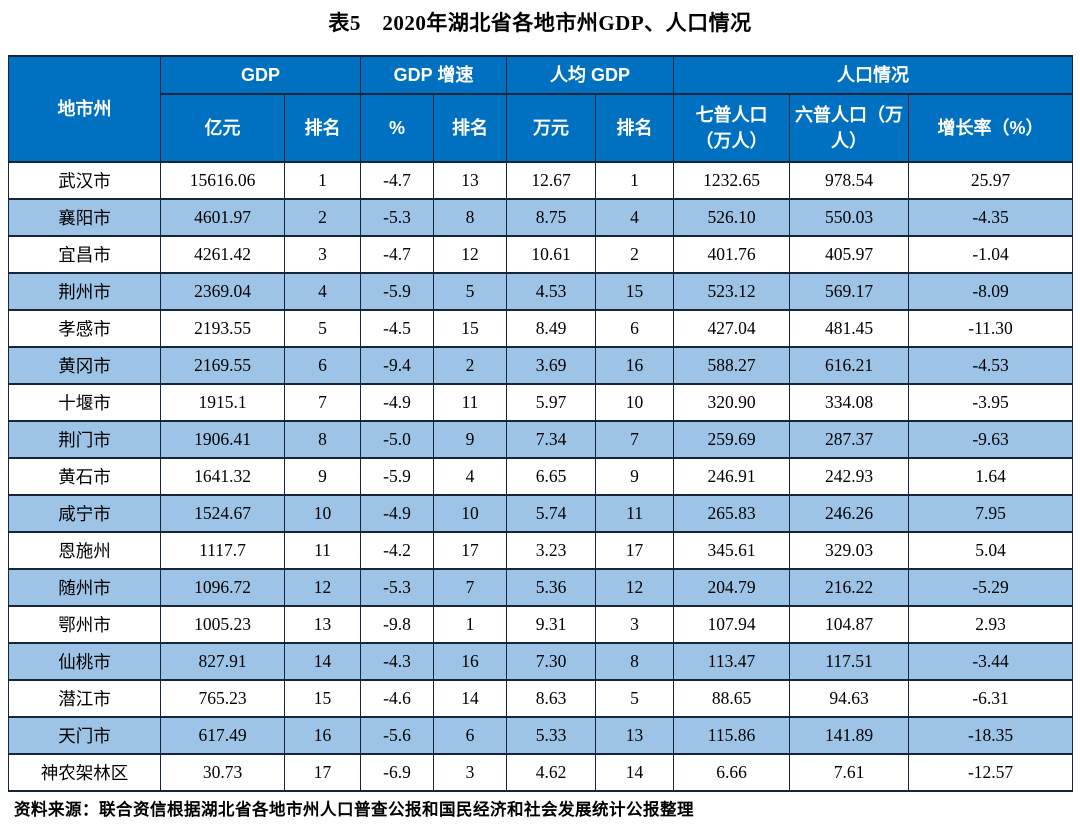 The height and width of the screenshot is (827, 1080). Describe the element at coordinates (635, 439) in the screenshot. I see `value-cell: 7` at that location.